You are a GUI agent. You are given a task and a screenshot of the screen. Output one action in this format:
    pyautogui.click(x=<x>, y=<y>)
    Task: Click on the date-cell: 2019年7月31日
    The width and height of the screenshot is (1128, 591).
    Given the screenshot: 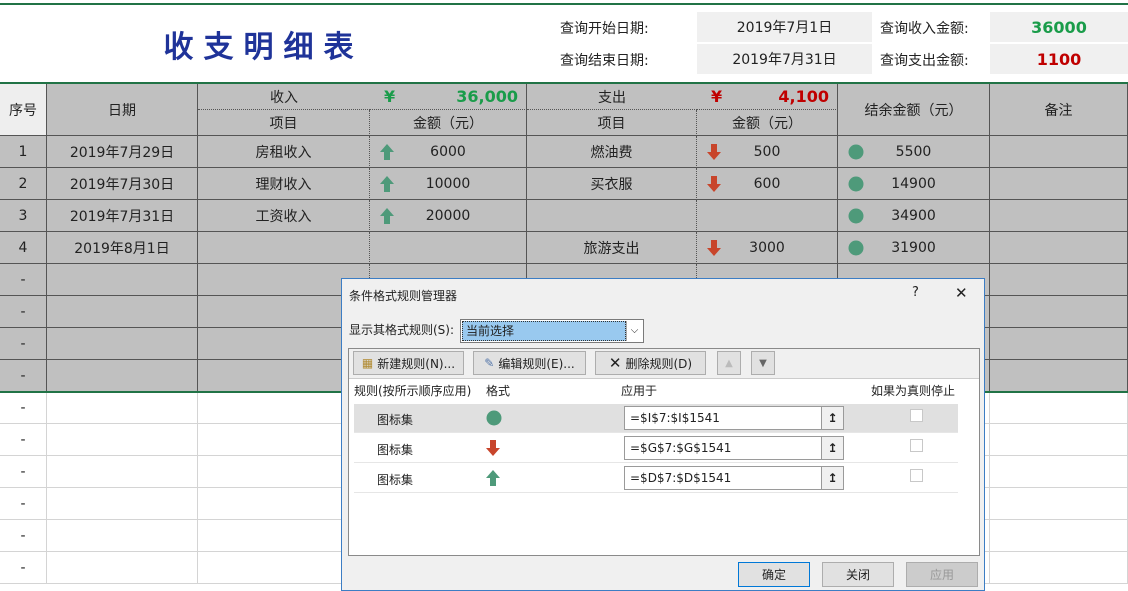 What is the action you would take?
    pyautogui.click(x=122, y=216)
    